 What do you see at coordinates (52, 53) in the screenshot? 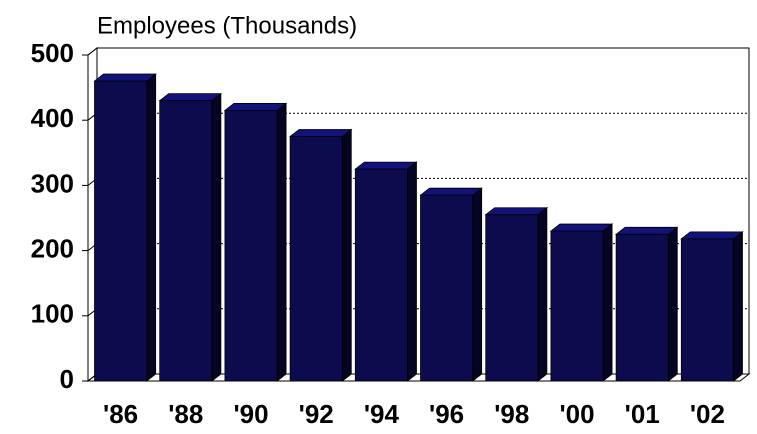
I see `y-tick-label: 500` at bounding box center [52, 53].